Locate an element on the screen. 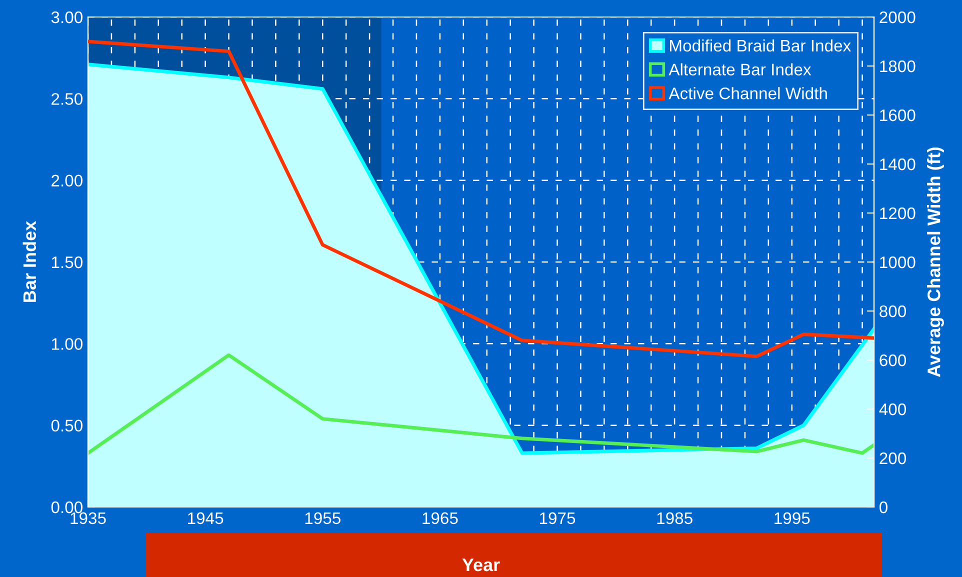 The width and height of the screenshot is (962, 577). line-series is located at coordinates (481, 404).